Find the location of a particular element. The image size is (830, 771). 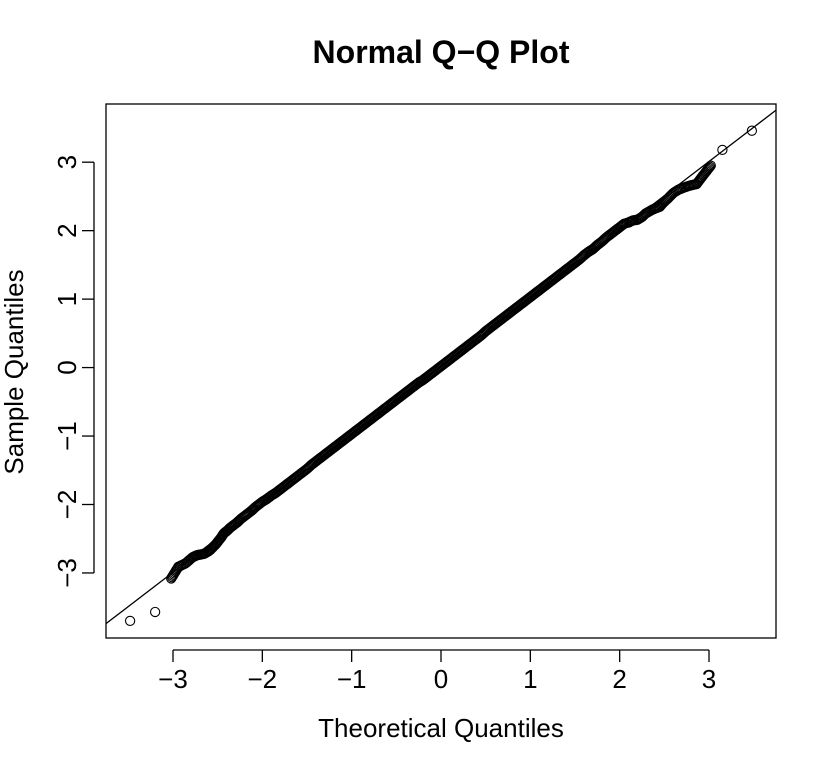

y-tick-label: −1 is located at coordinates (67, 436).